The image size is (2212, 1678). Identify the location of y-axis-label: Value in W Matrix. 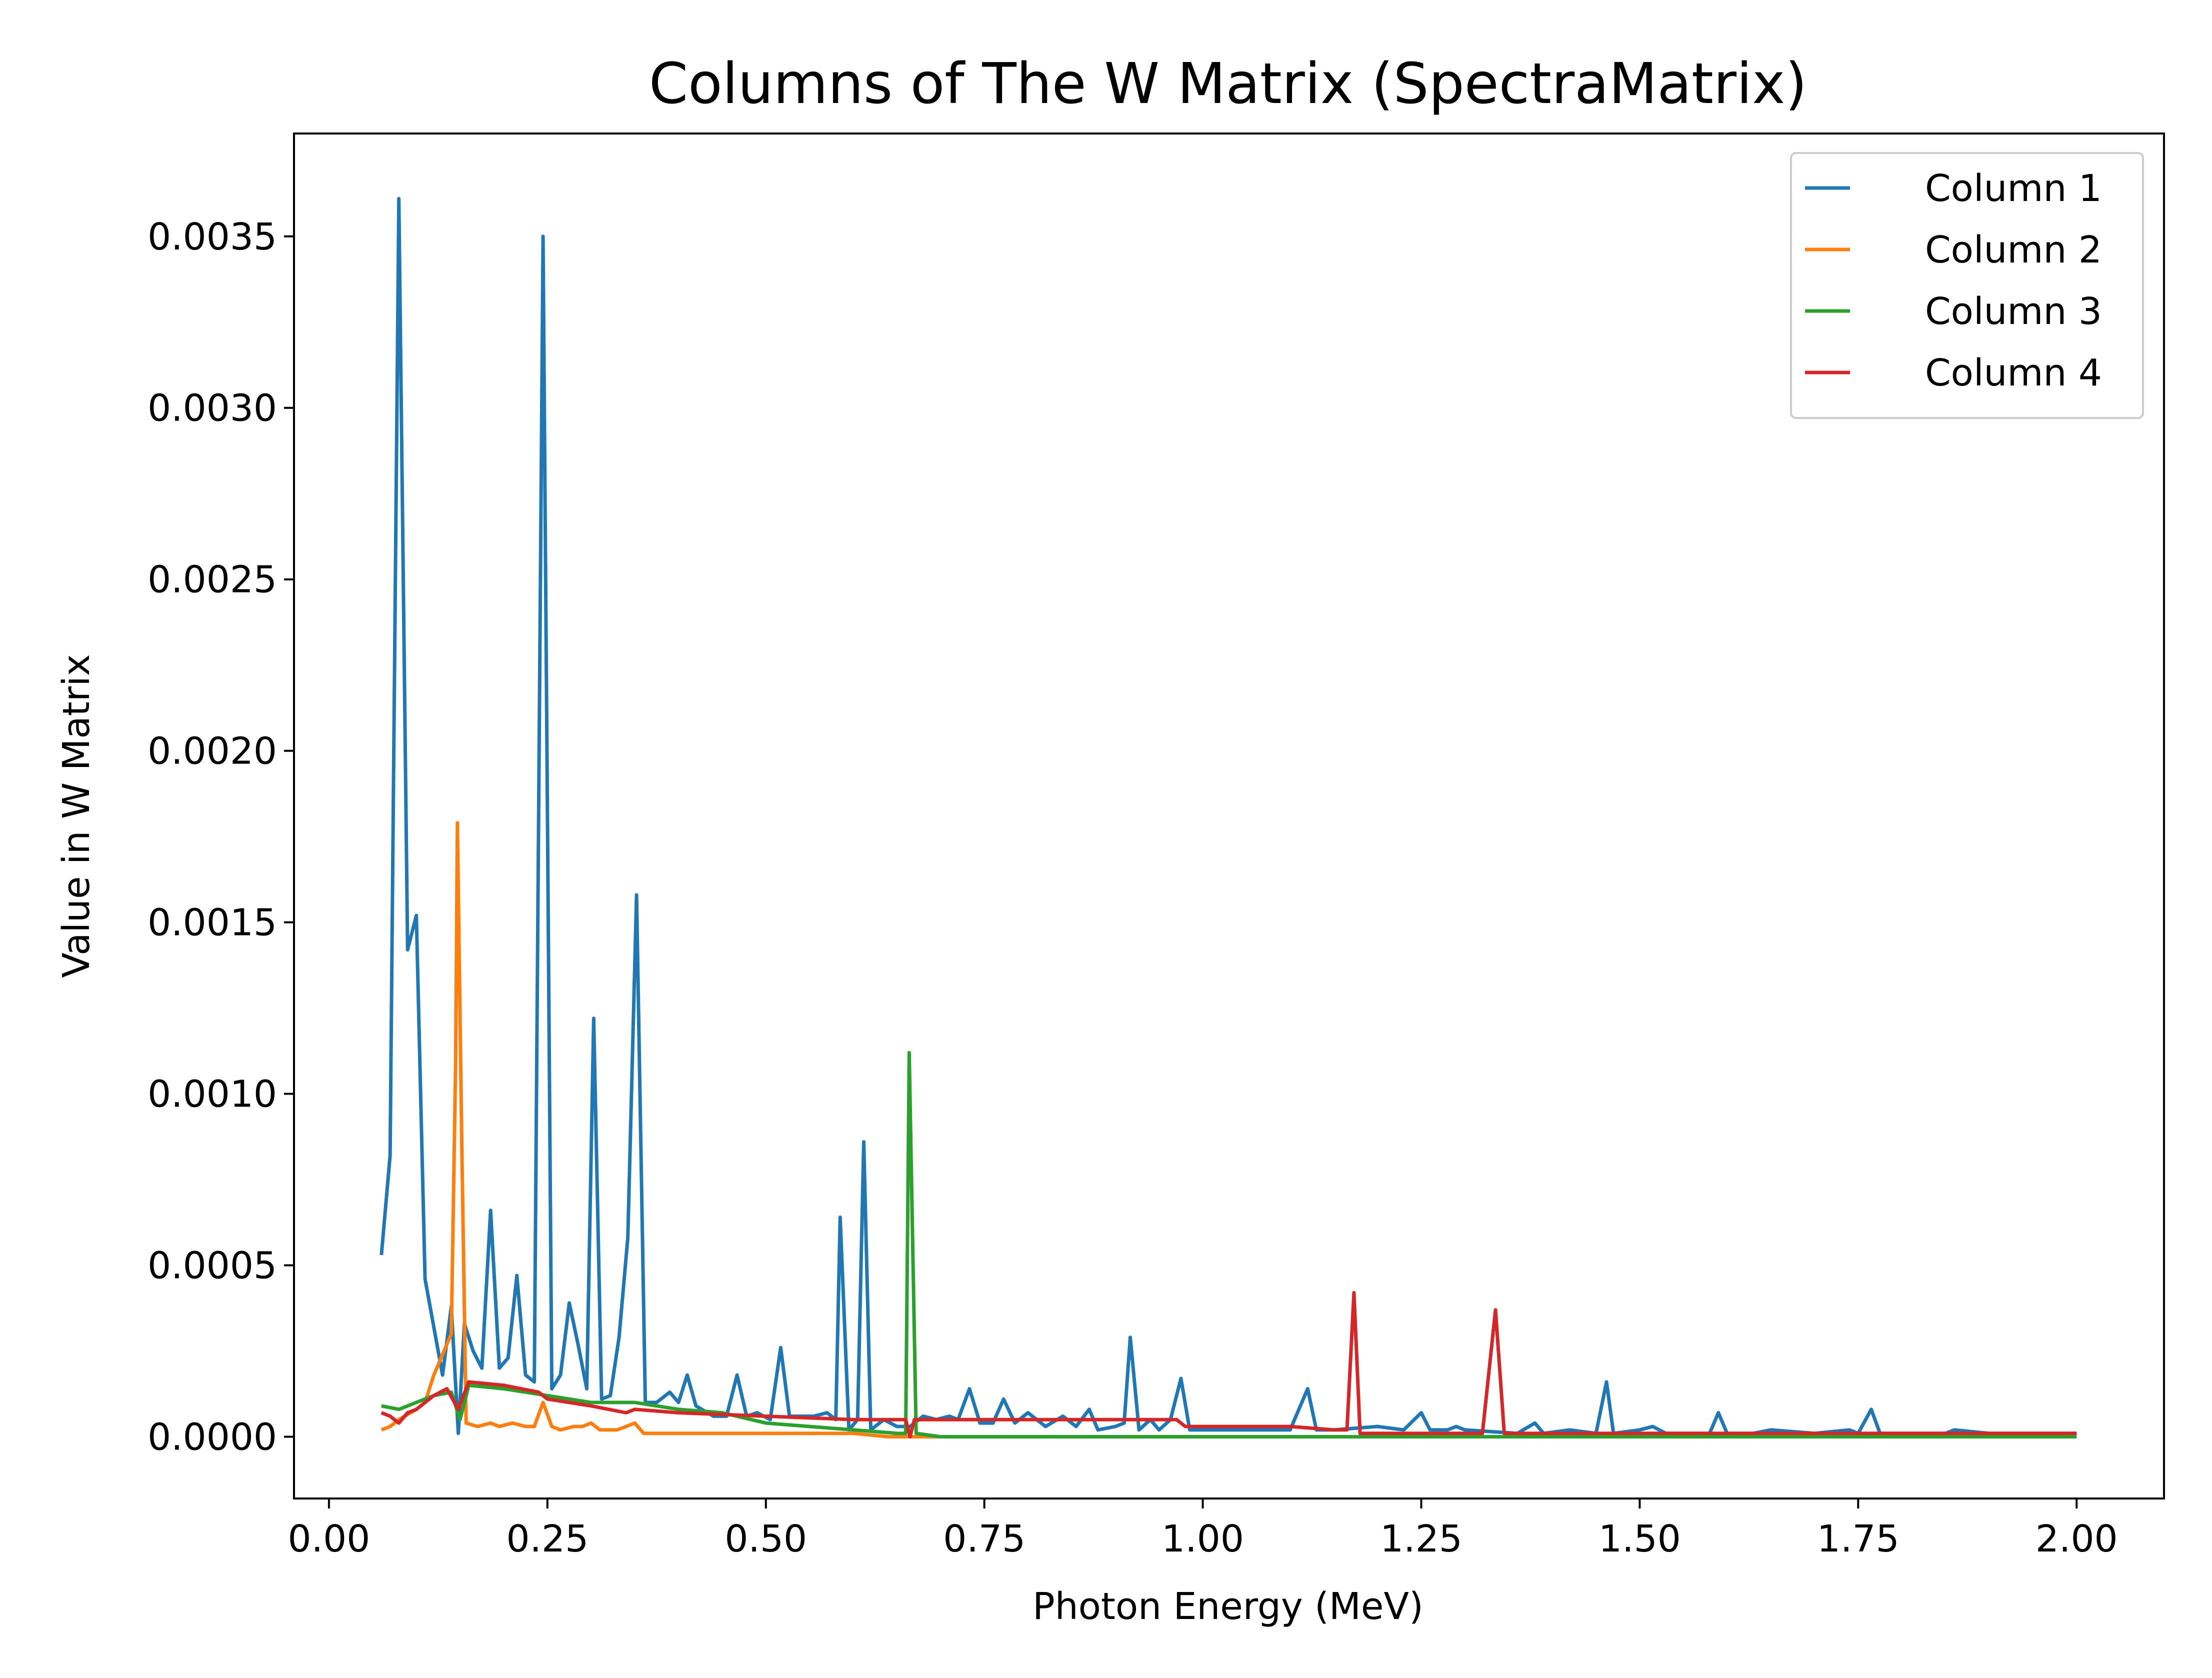
(76, 816).